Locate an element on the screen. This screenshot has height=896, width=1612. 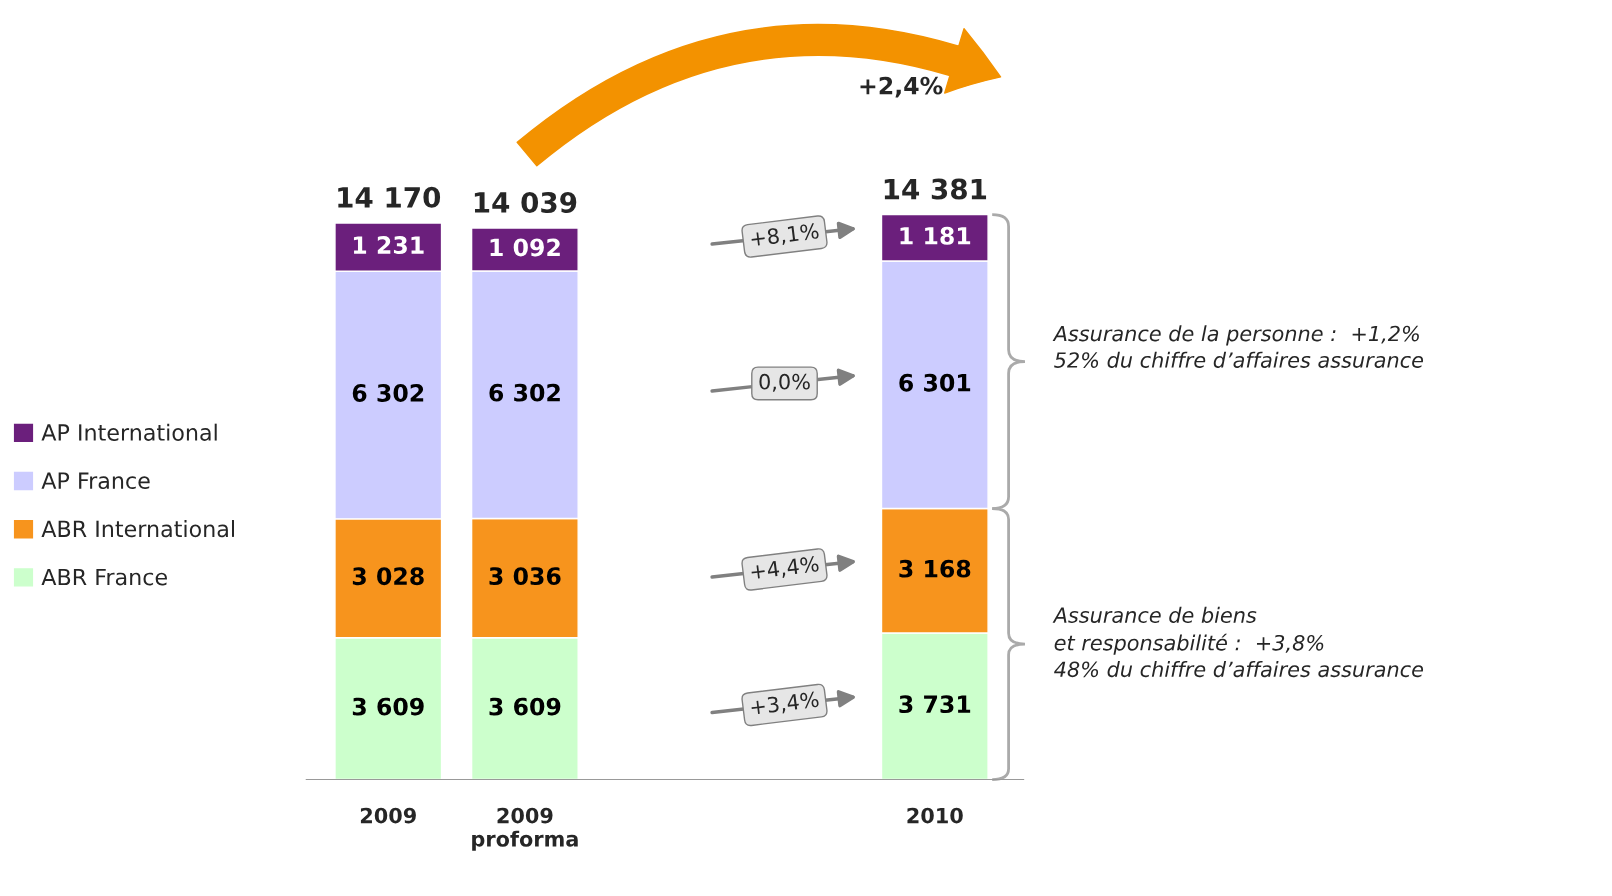
legend-label: AP International is located at coordinates (129, 432).